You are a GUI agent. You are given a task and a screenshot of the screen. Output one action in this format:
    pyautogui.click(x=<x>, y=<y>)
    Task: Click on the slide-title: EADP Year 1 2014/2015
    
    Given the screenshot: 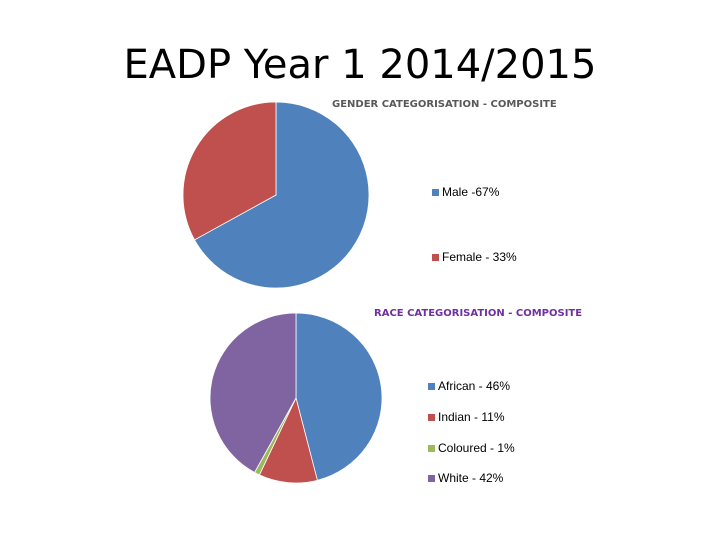 What is the action you would take?
    pyautogui.click(x=360, y=65)
    